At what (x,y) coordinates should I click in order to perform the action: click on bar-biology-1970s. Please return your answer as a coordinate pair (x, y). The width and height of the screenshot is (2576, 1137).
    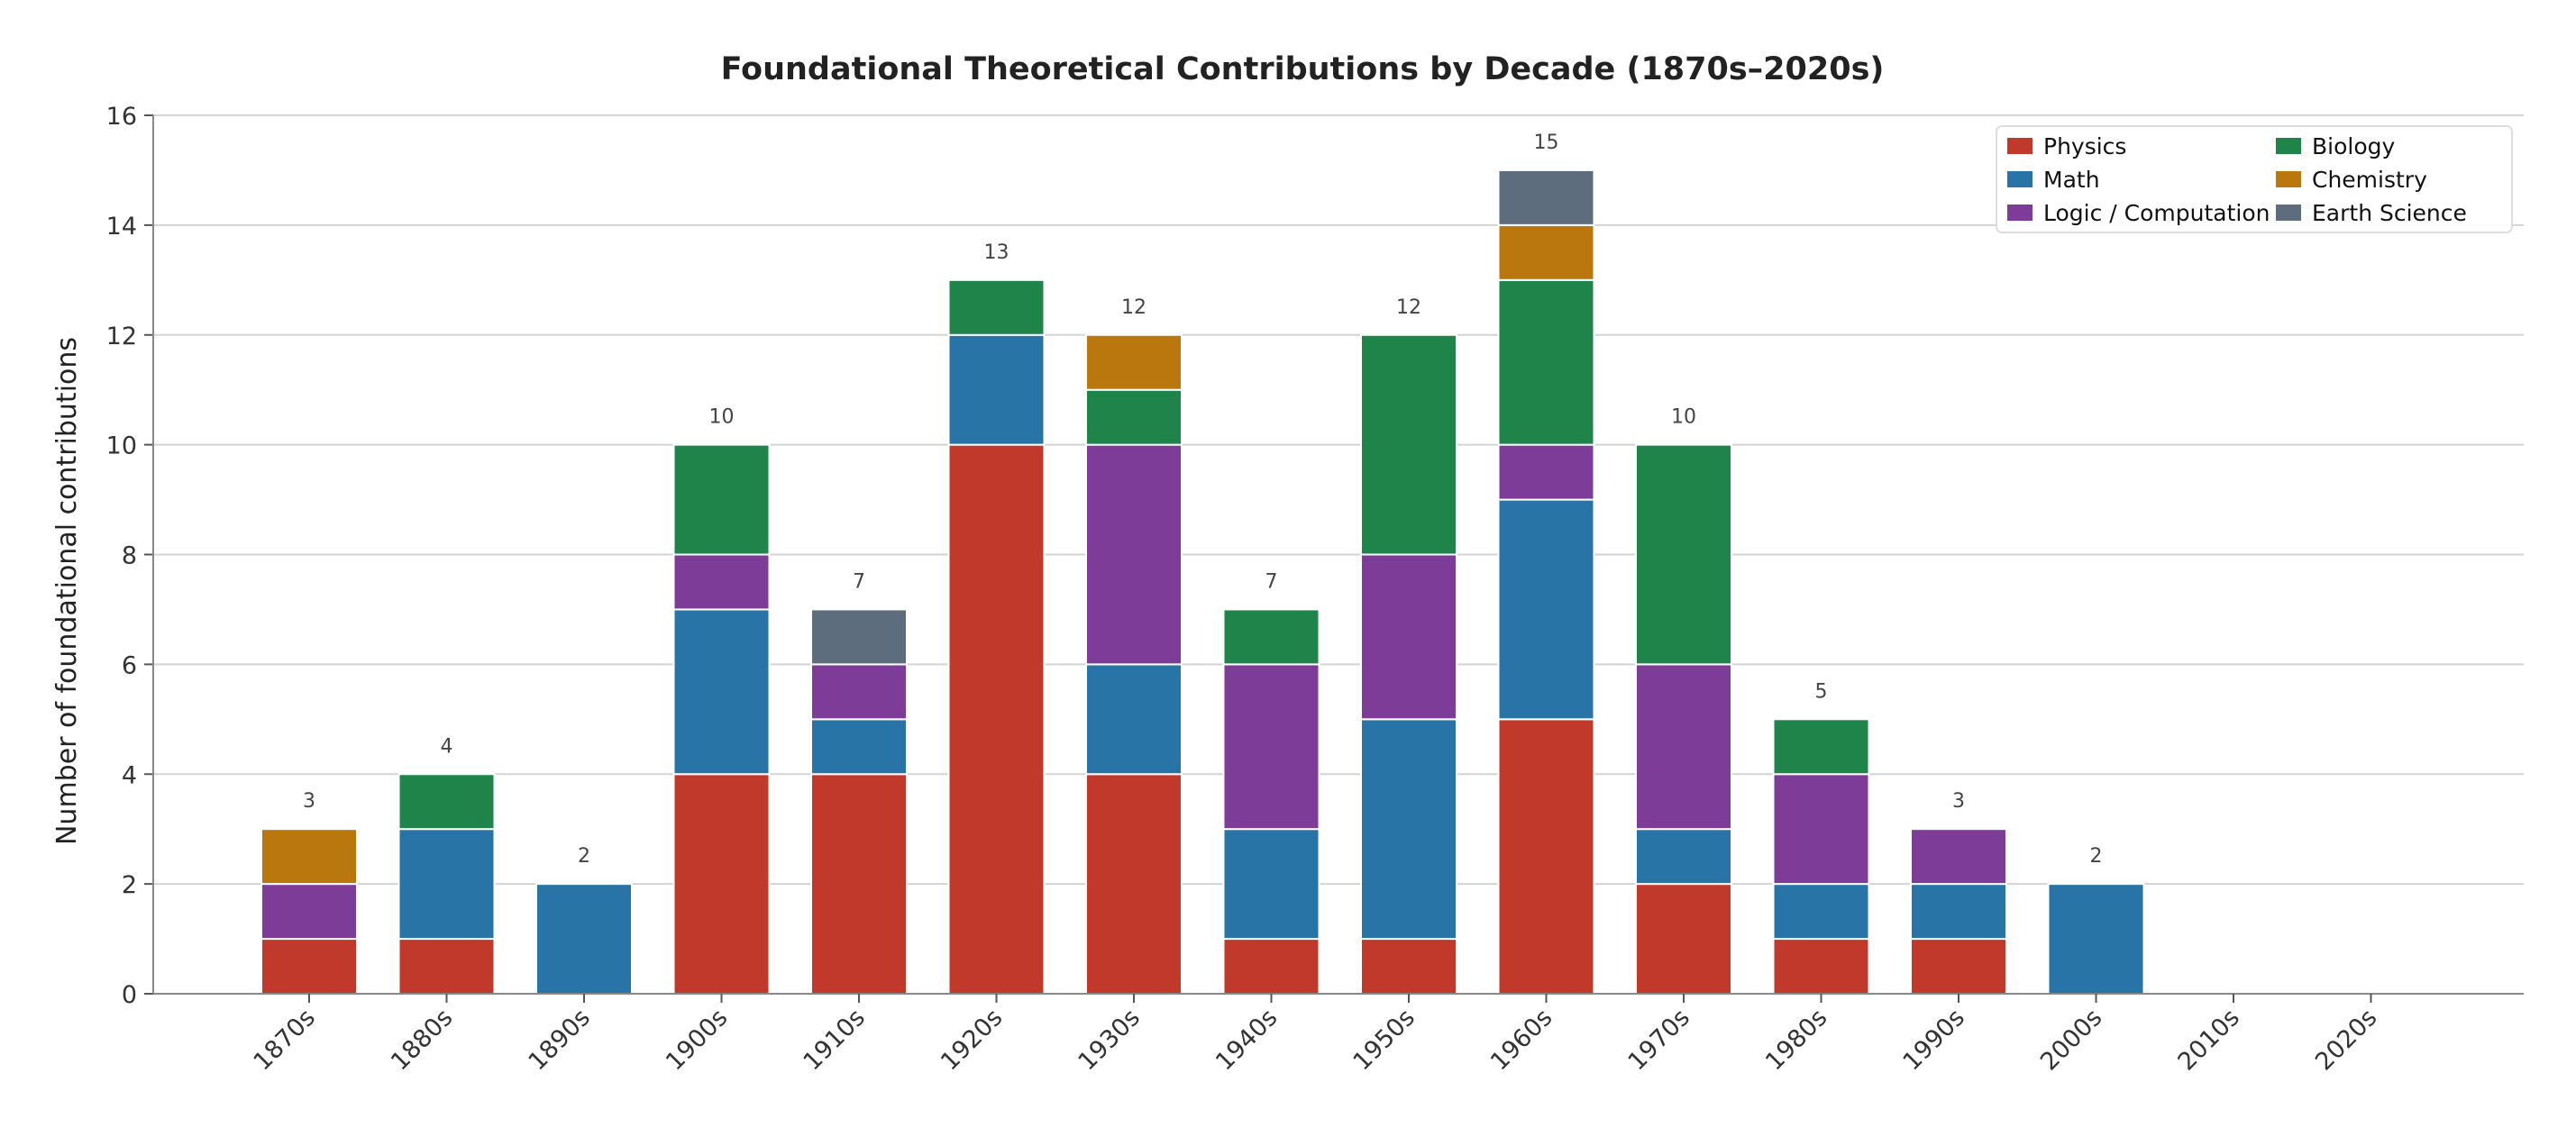
    Looking at the image, I should click on (1683, 555).